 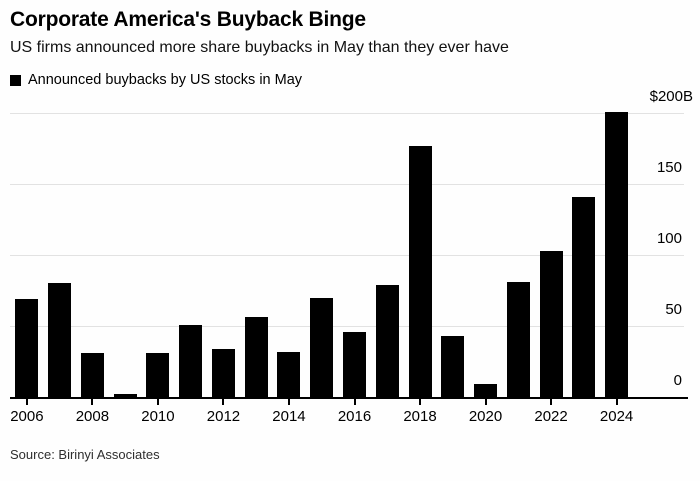 I want to click on x-axis-label-2020: 2020, so click(x=485, y=416).